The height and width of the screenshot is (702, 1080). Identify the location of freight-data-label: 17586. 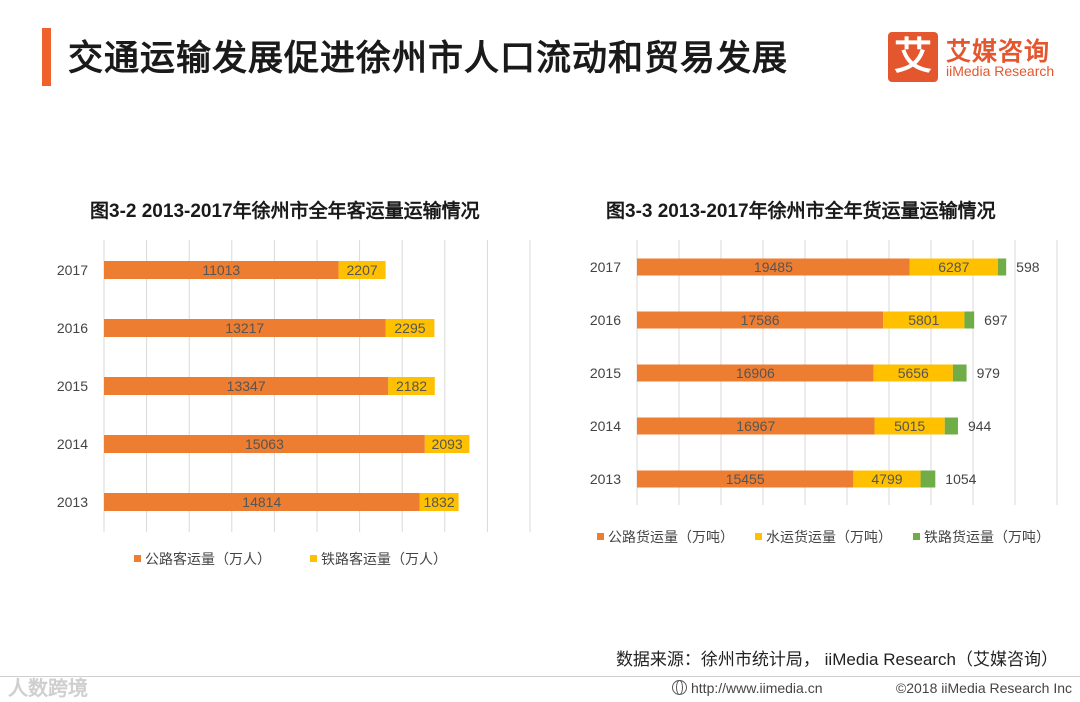
(760, 320).